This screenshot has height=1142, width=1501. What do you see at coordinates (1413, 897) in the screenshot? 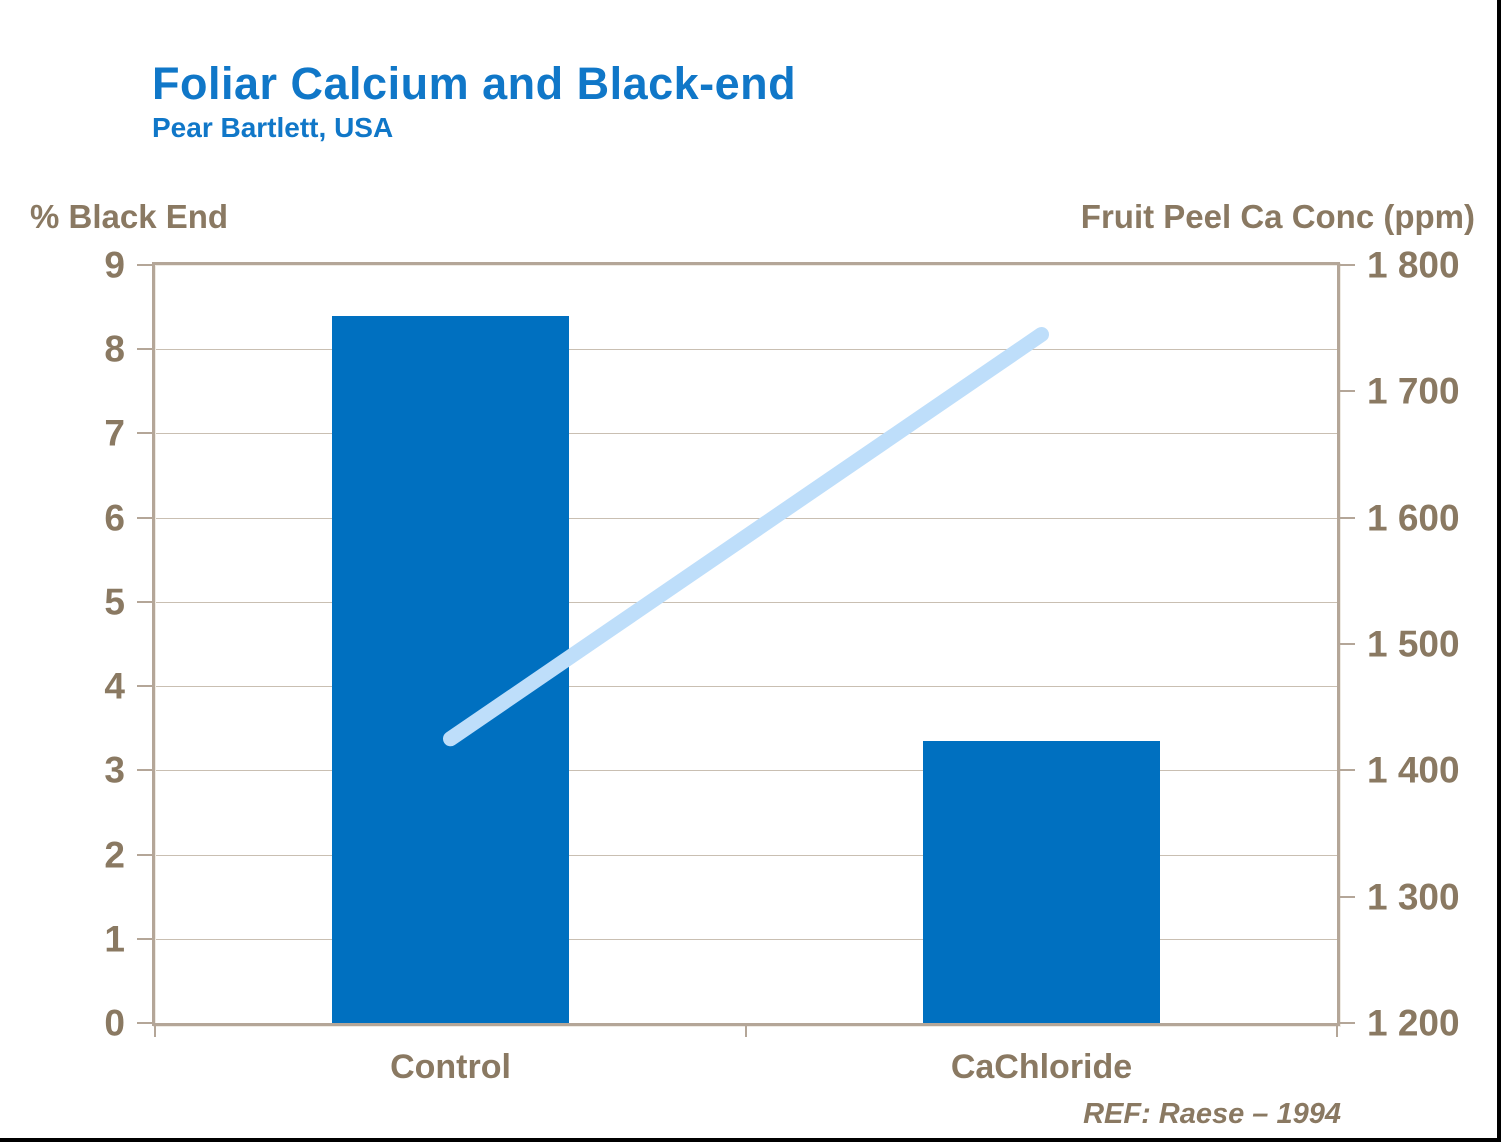
I see `right-tick-label: 1 300` at bounding box center [1413, 897].